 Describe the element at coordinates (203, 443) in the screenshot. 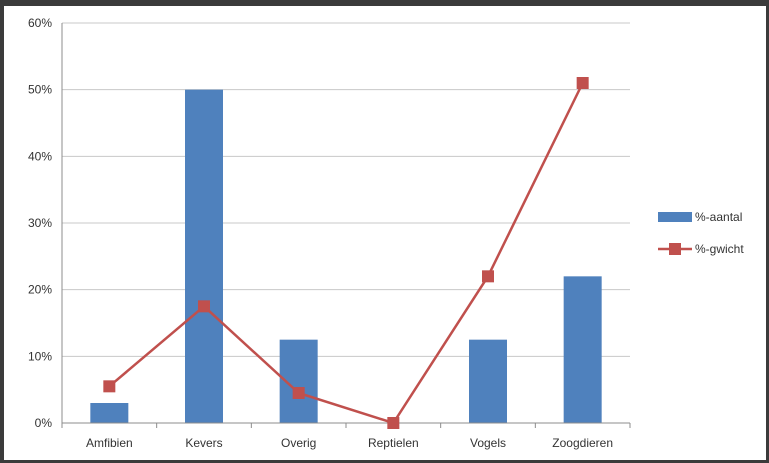

I see `x-tick-label: Kevers` at that location.